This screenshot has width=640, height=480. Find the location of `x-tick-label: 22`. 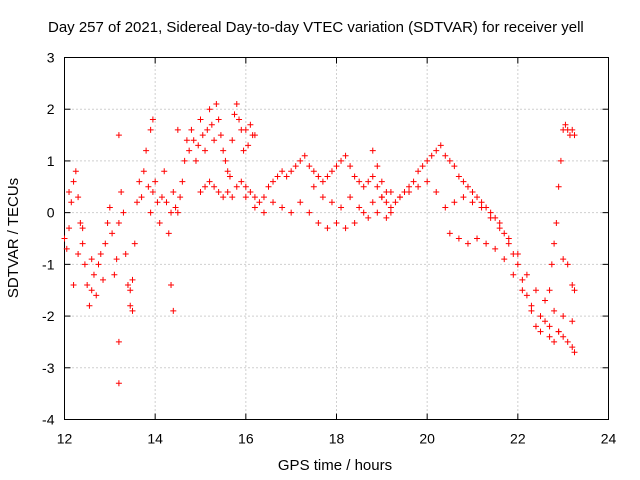

x-tick-label: 22 is located at coordinates (518, 439).